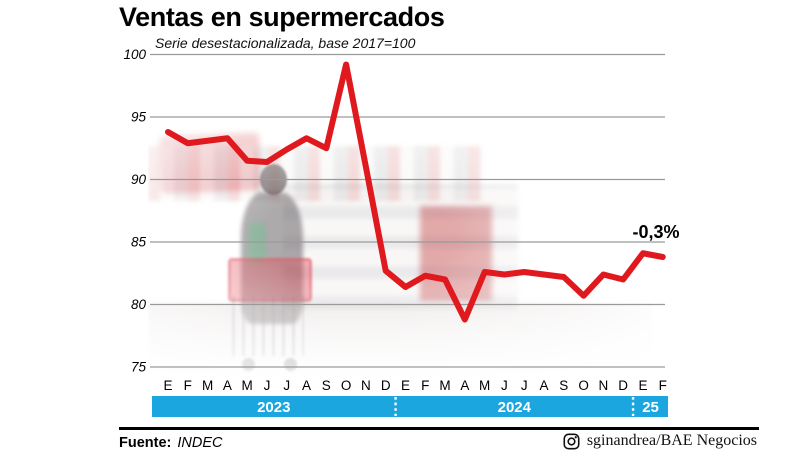 This screenshot has width=800, height=451. I want to click on instagram-icon, so click(571, 441).